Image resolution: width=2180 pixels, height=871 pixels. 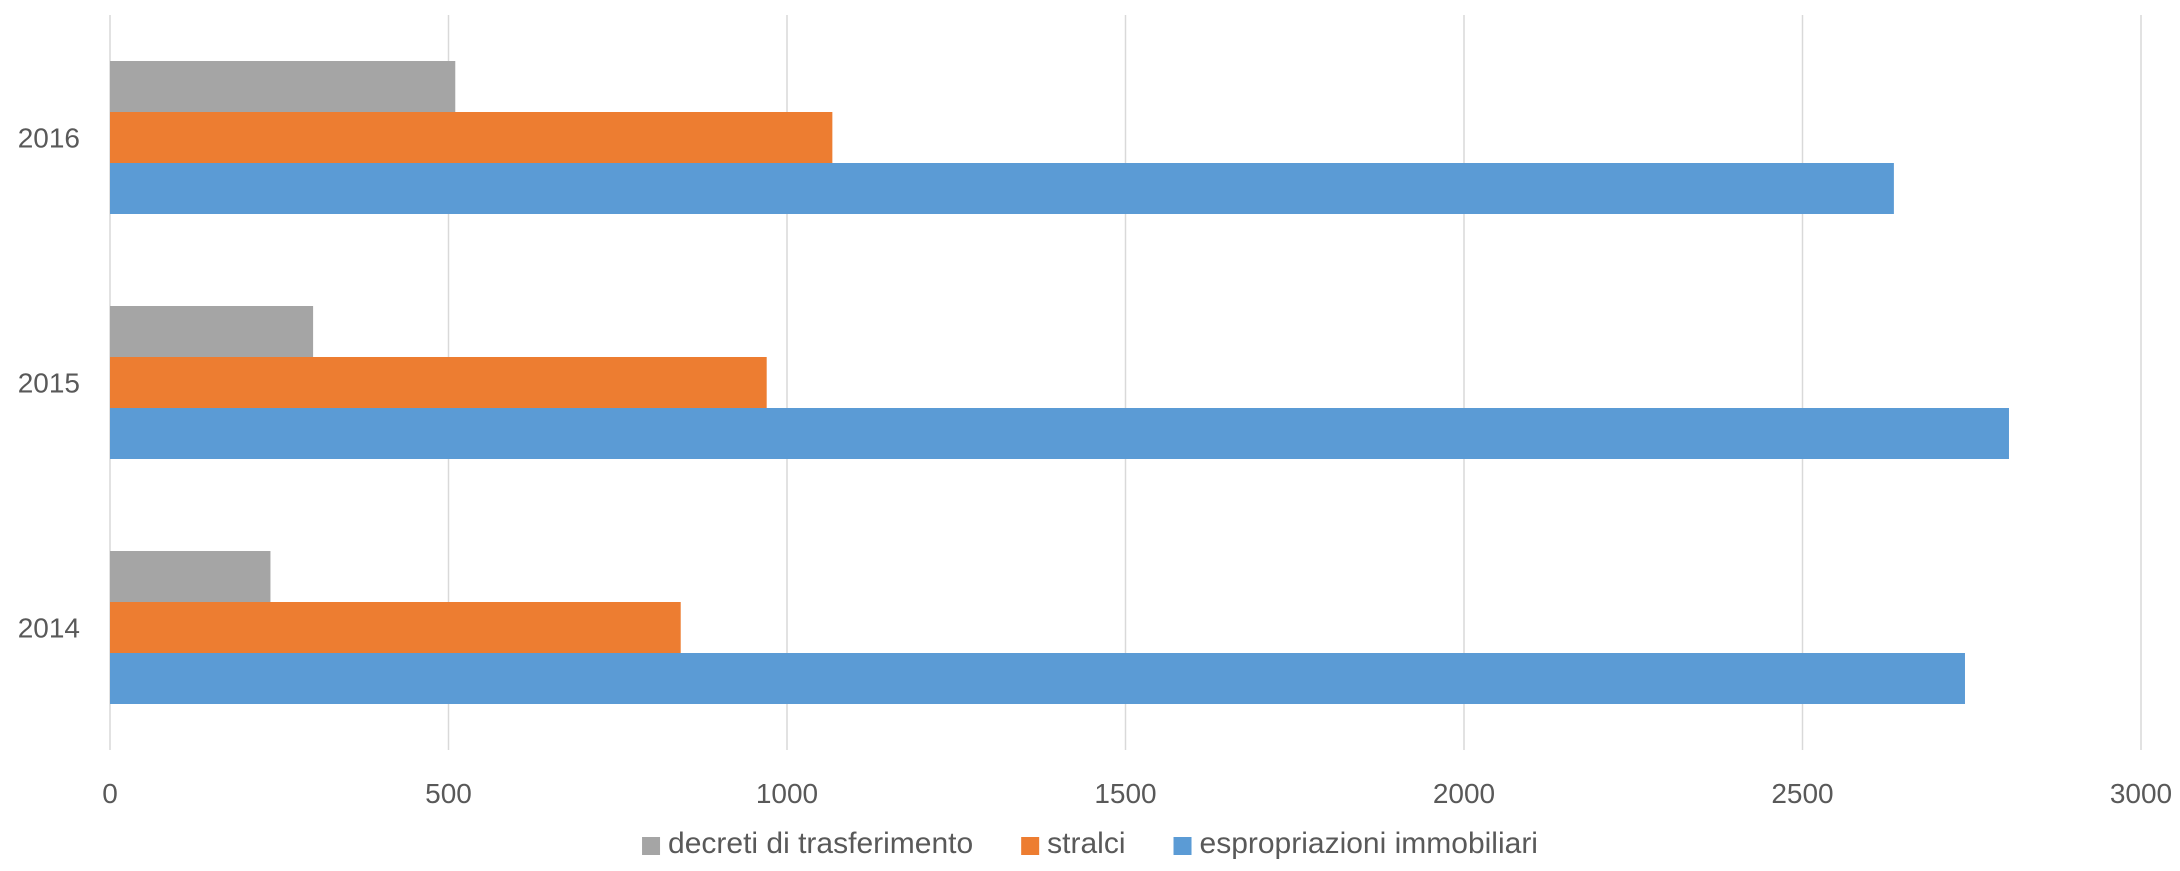 I want to click on bar-2014-decreti-di-trasferimento, so click(x=190, y=576).